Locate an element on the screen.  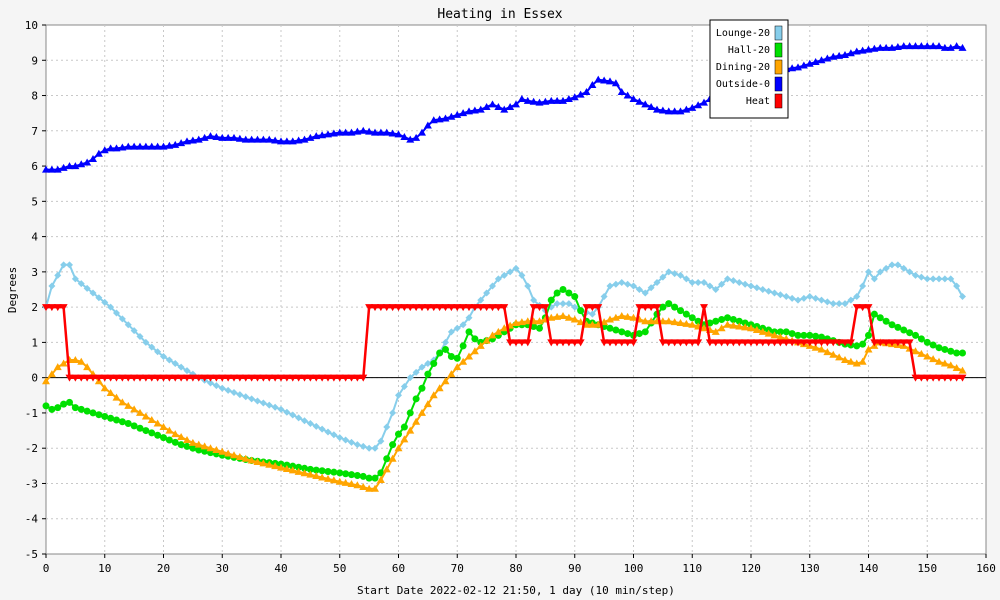
x-tick-label: 50 is located at coordinates (339, 568).